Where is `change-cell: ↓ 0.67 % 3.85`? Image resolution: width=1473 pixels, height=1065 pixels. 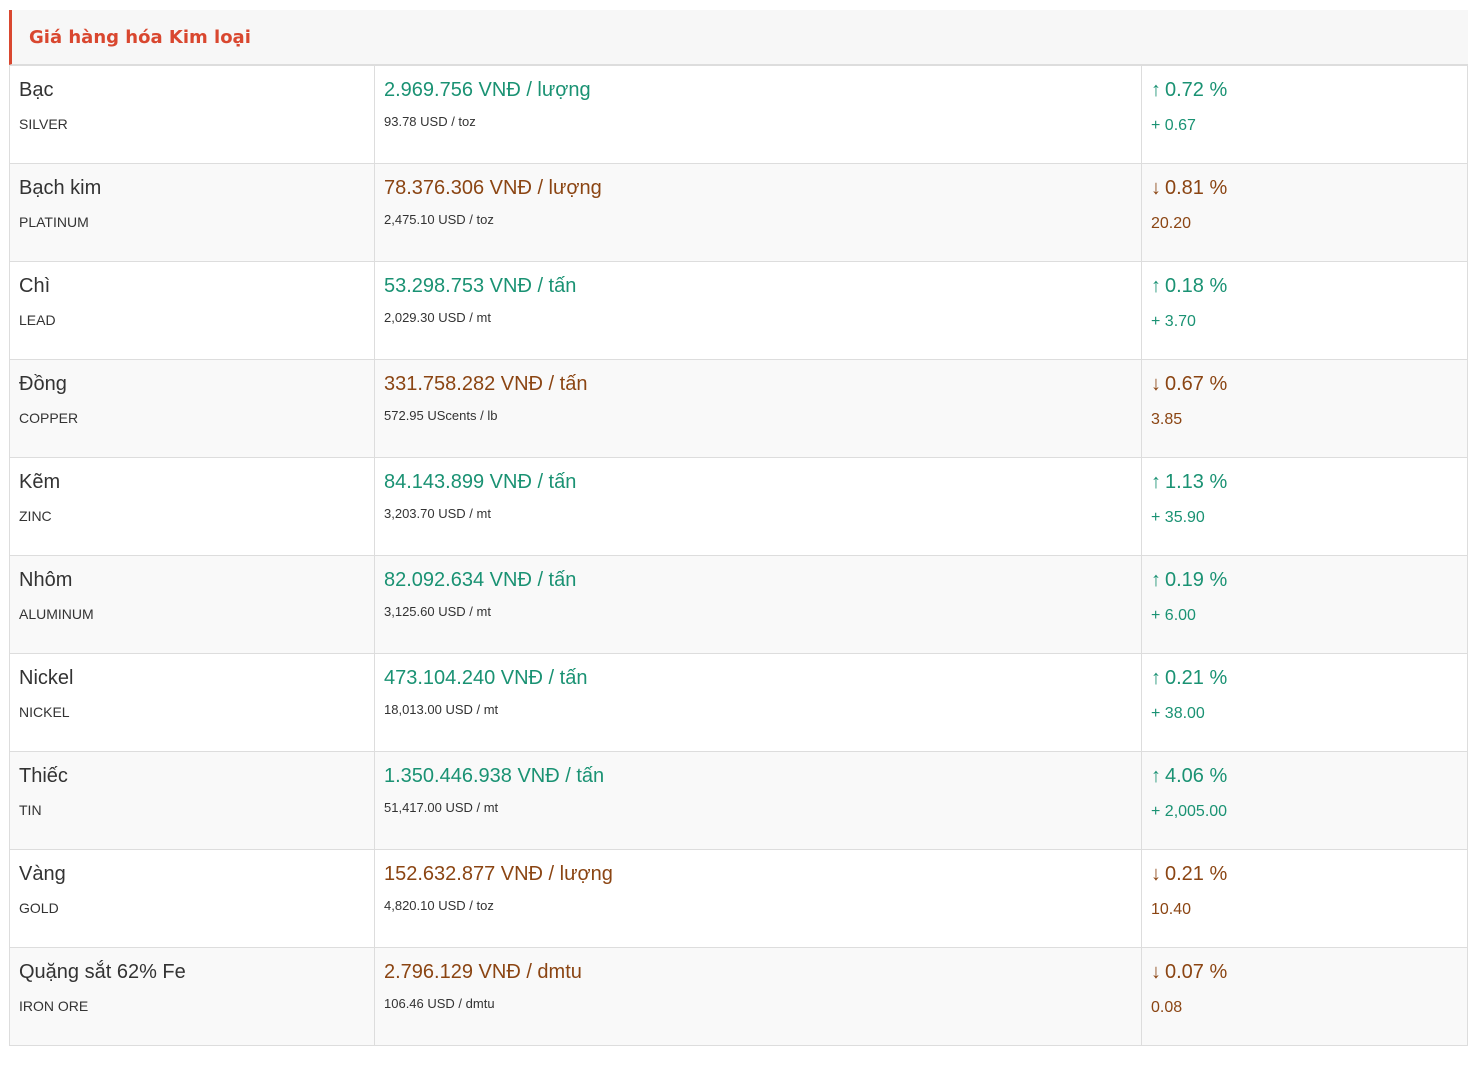 change-cell: ↓ 0.67 % 3.85 is located at coordinates (1304, 408).